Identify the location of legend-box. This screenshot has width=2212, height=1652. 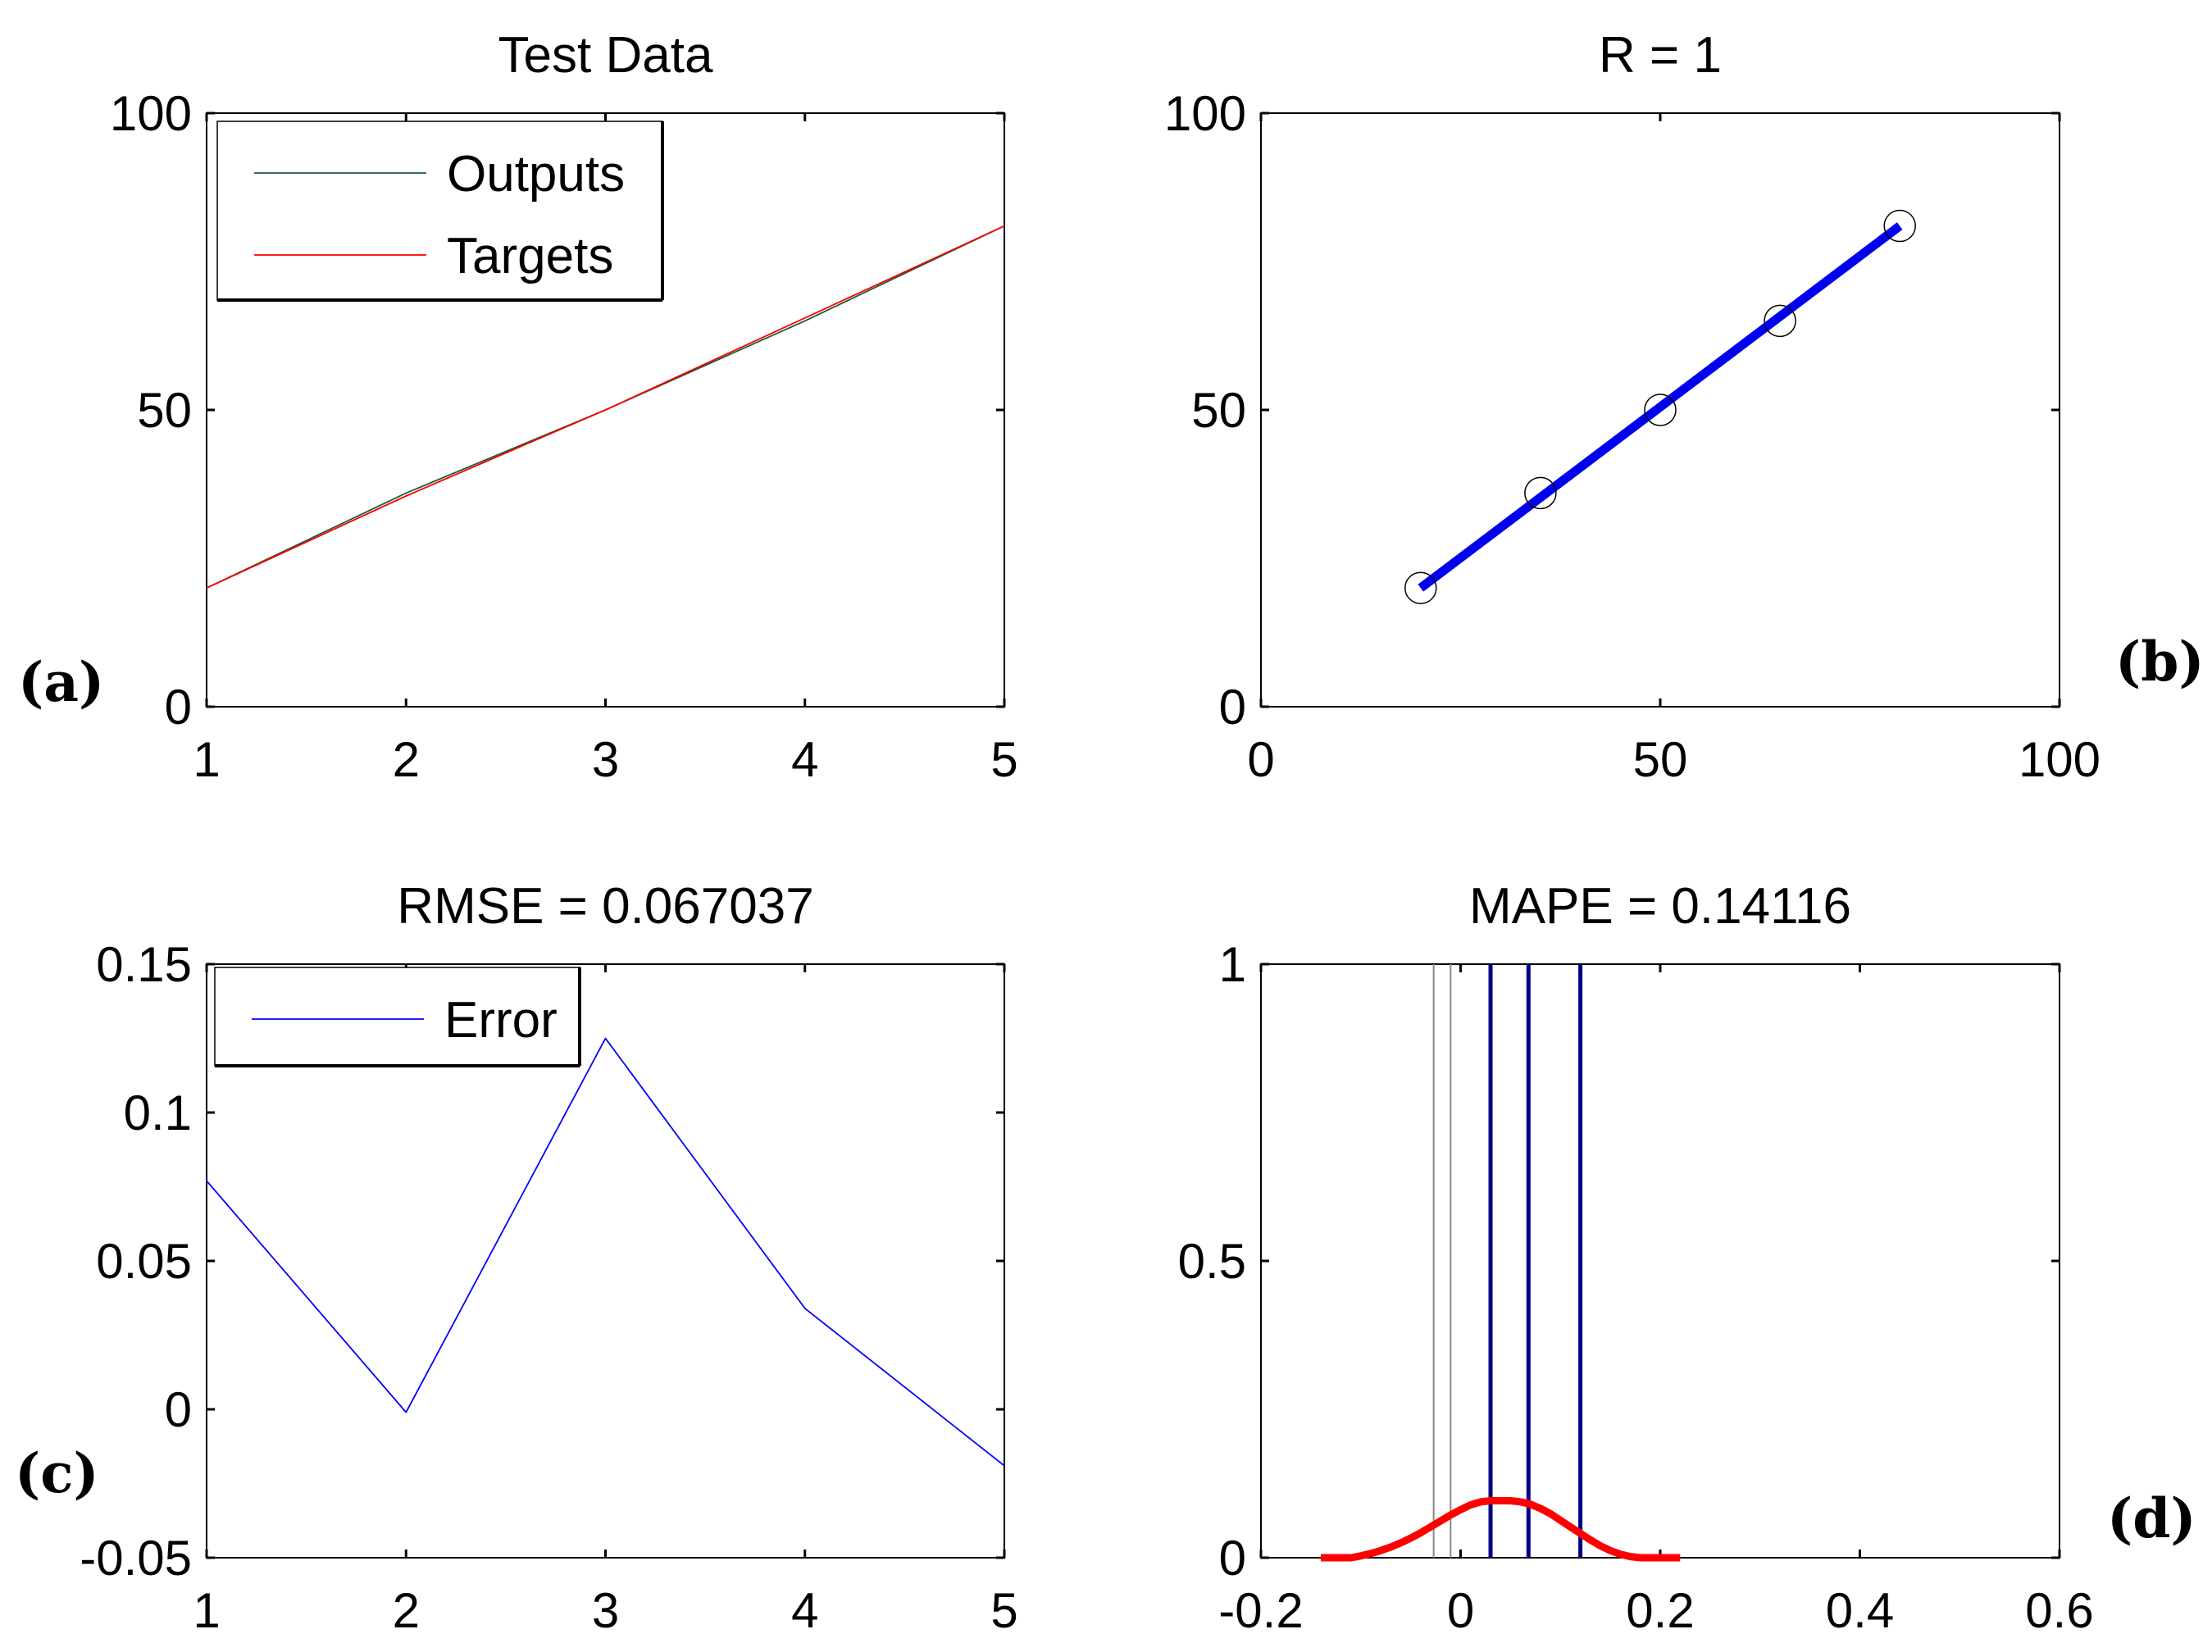
(439, 211).